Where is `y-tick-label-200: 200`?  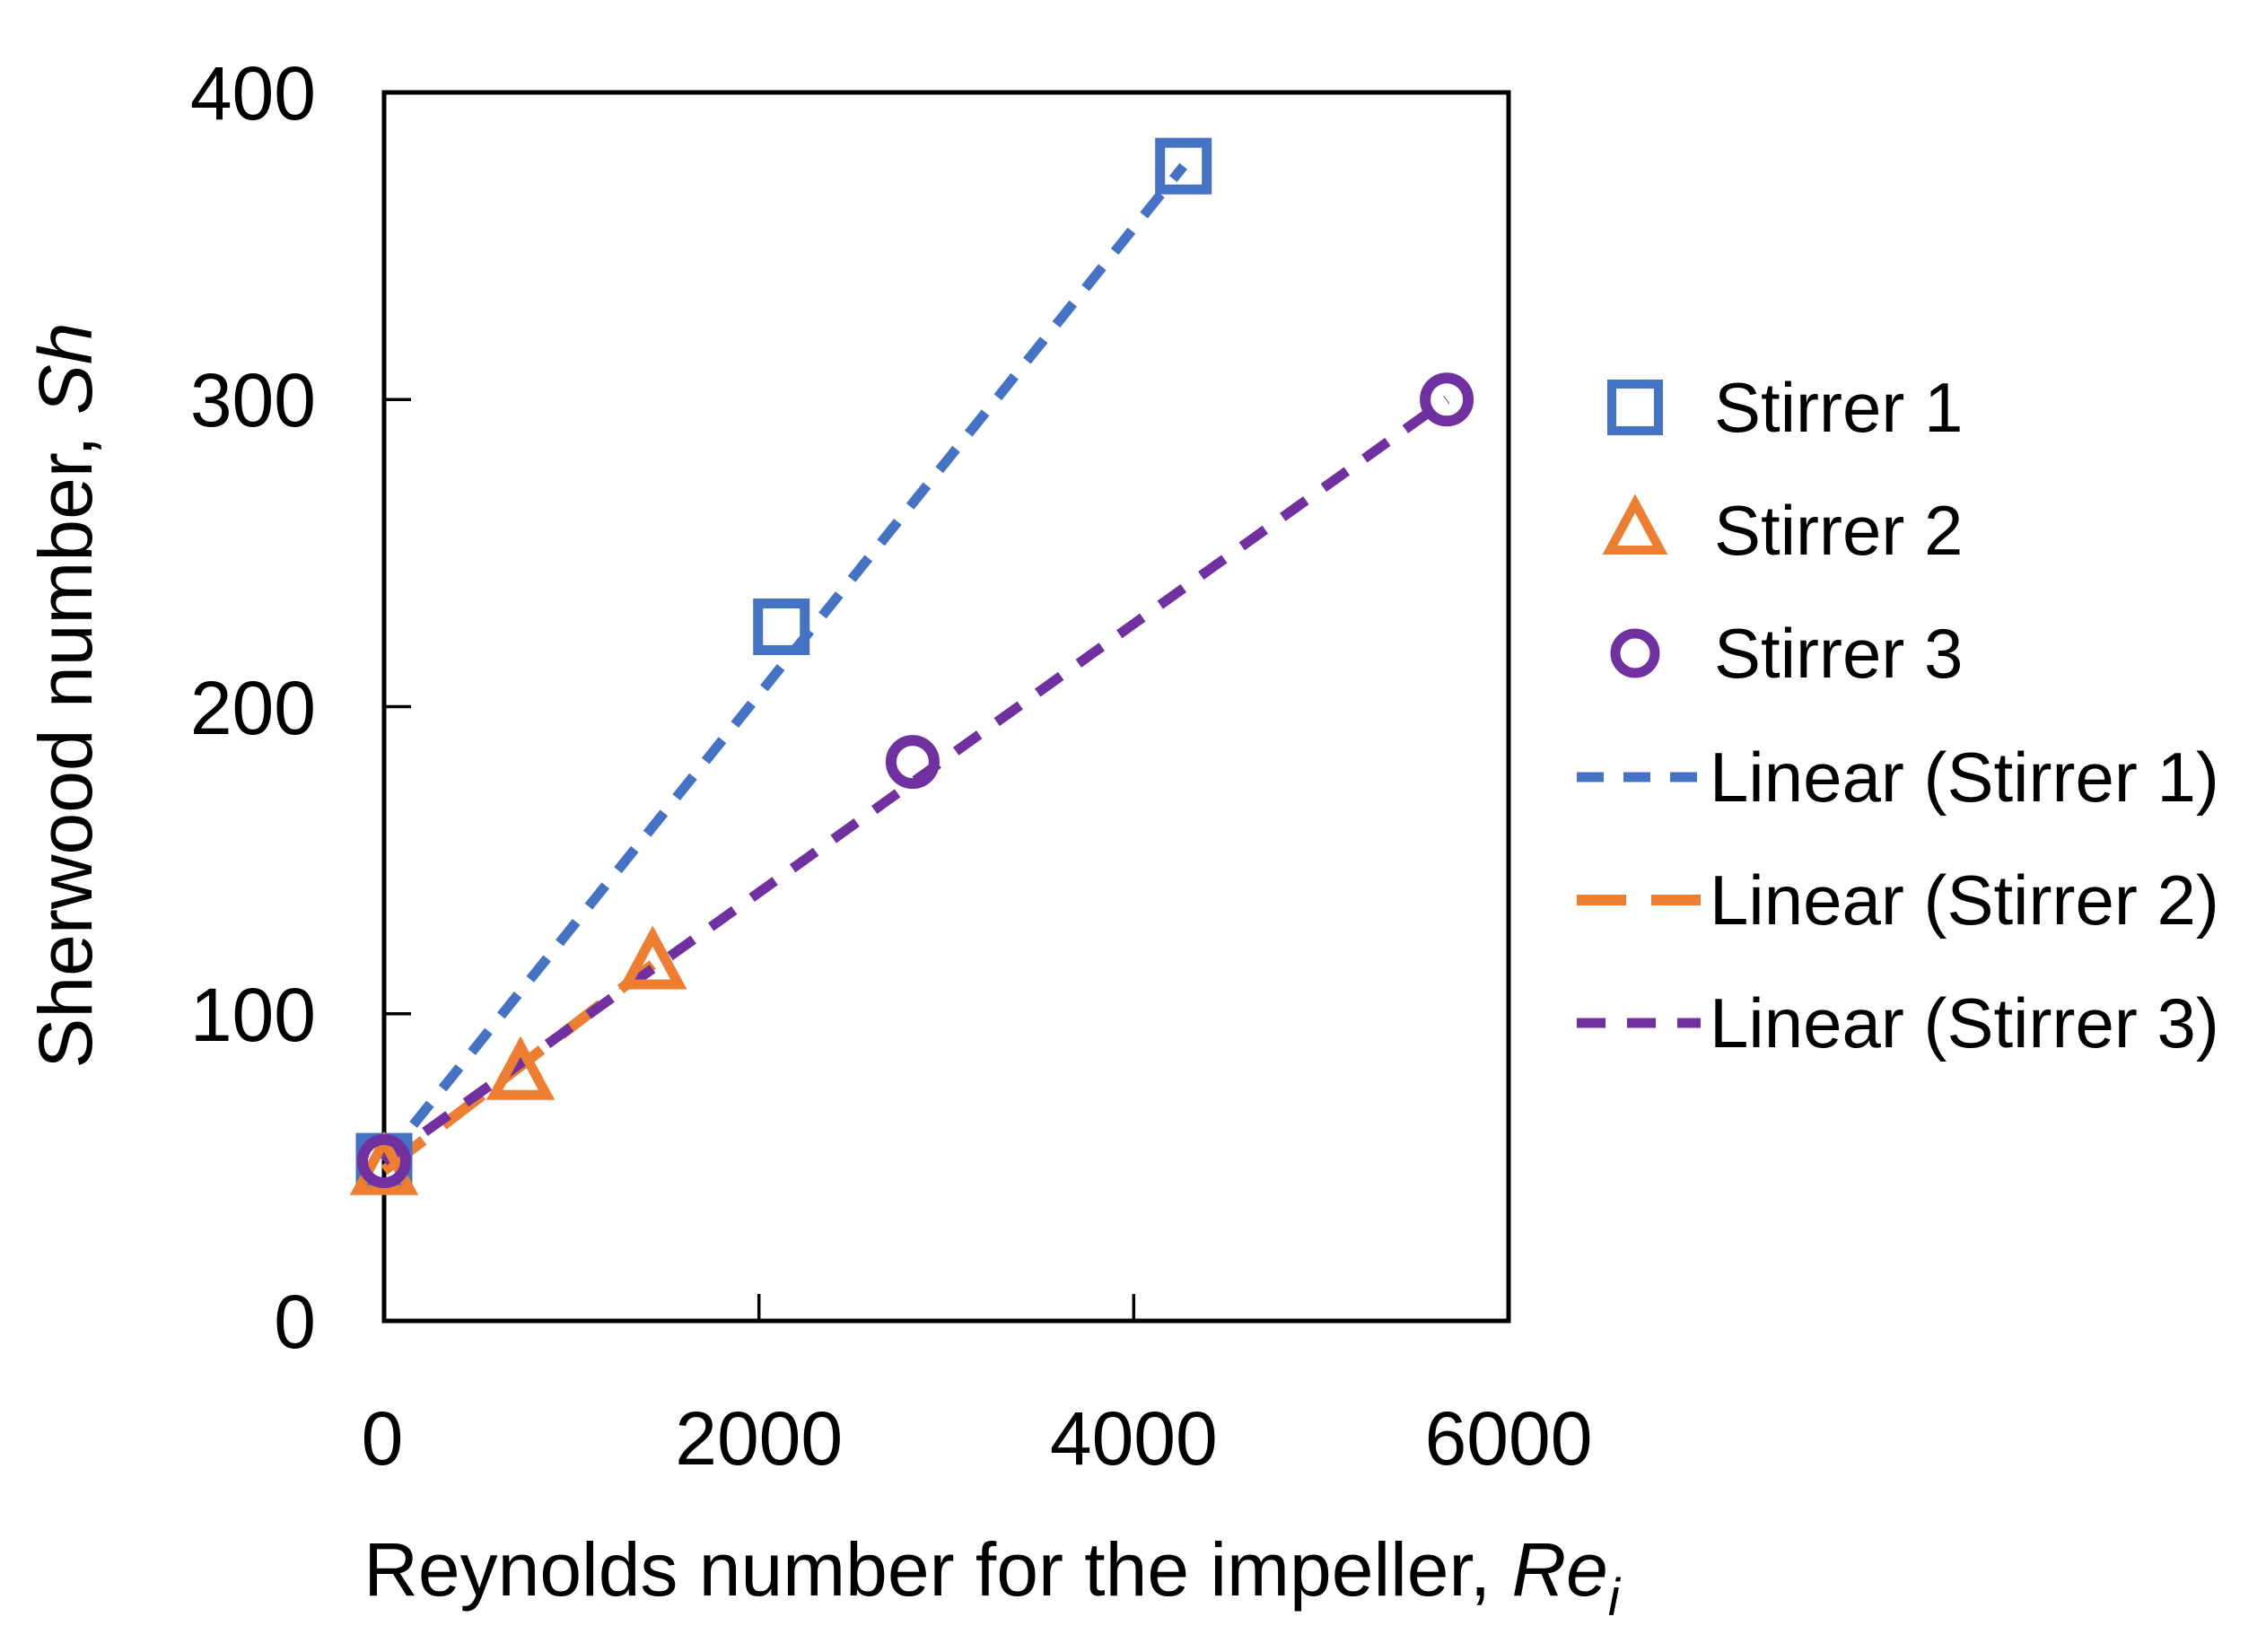 y-tick-label-200: 200 is located at coordinates (253, 708).